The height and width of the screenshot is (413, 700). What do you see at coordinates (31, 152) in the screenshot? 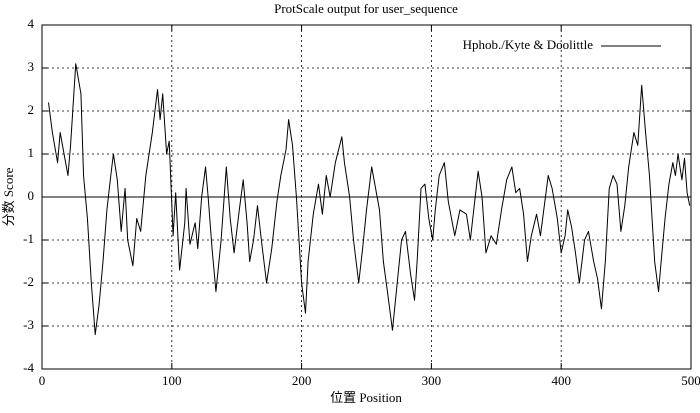
I see `y-tick-label: 1` at bounding box center [31, 152].